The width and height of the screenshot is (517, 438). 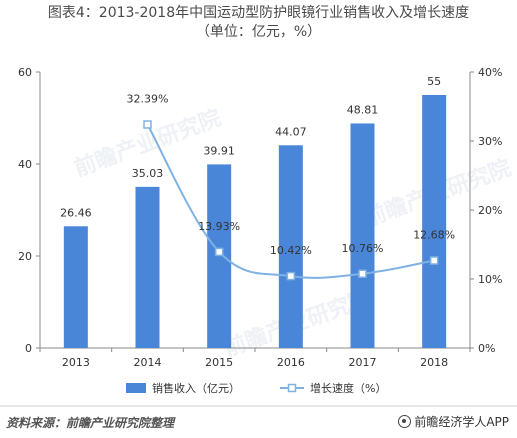 What do you see at coordinates (434, 235) in the screenshot?
I see `line-value-label: 12.68%` at bounding box center [434, 235].